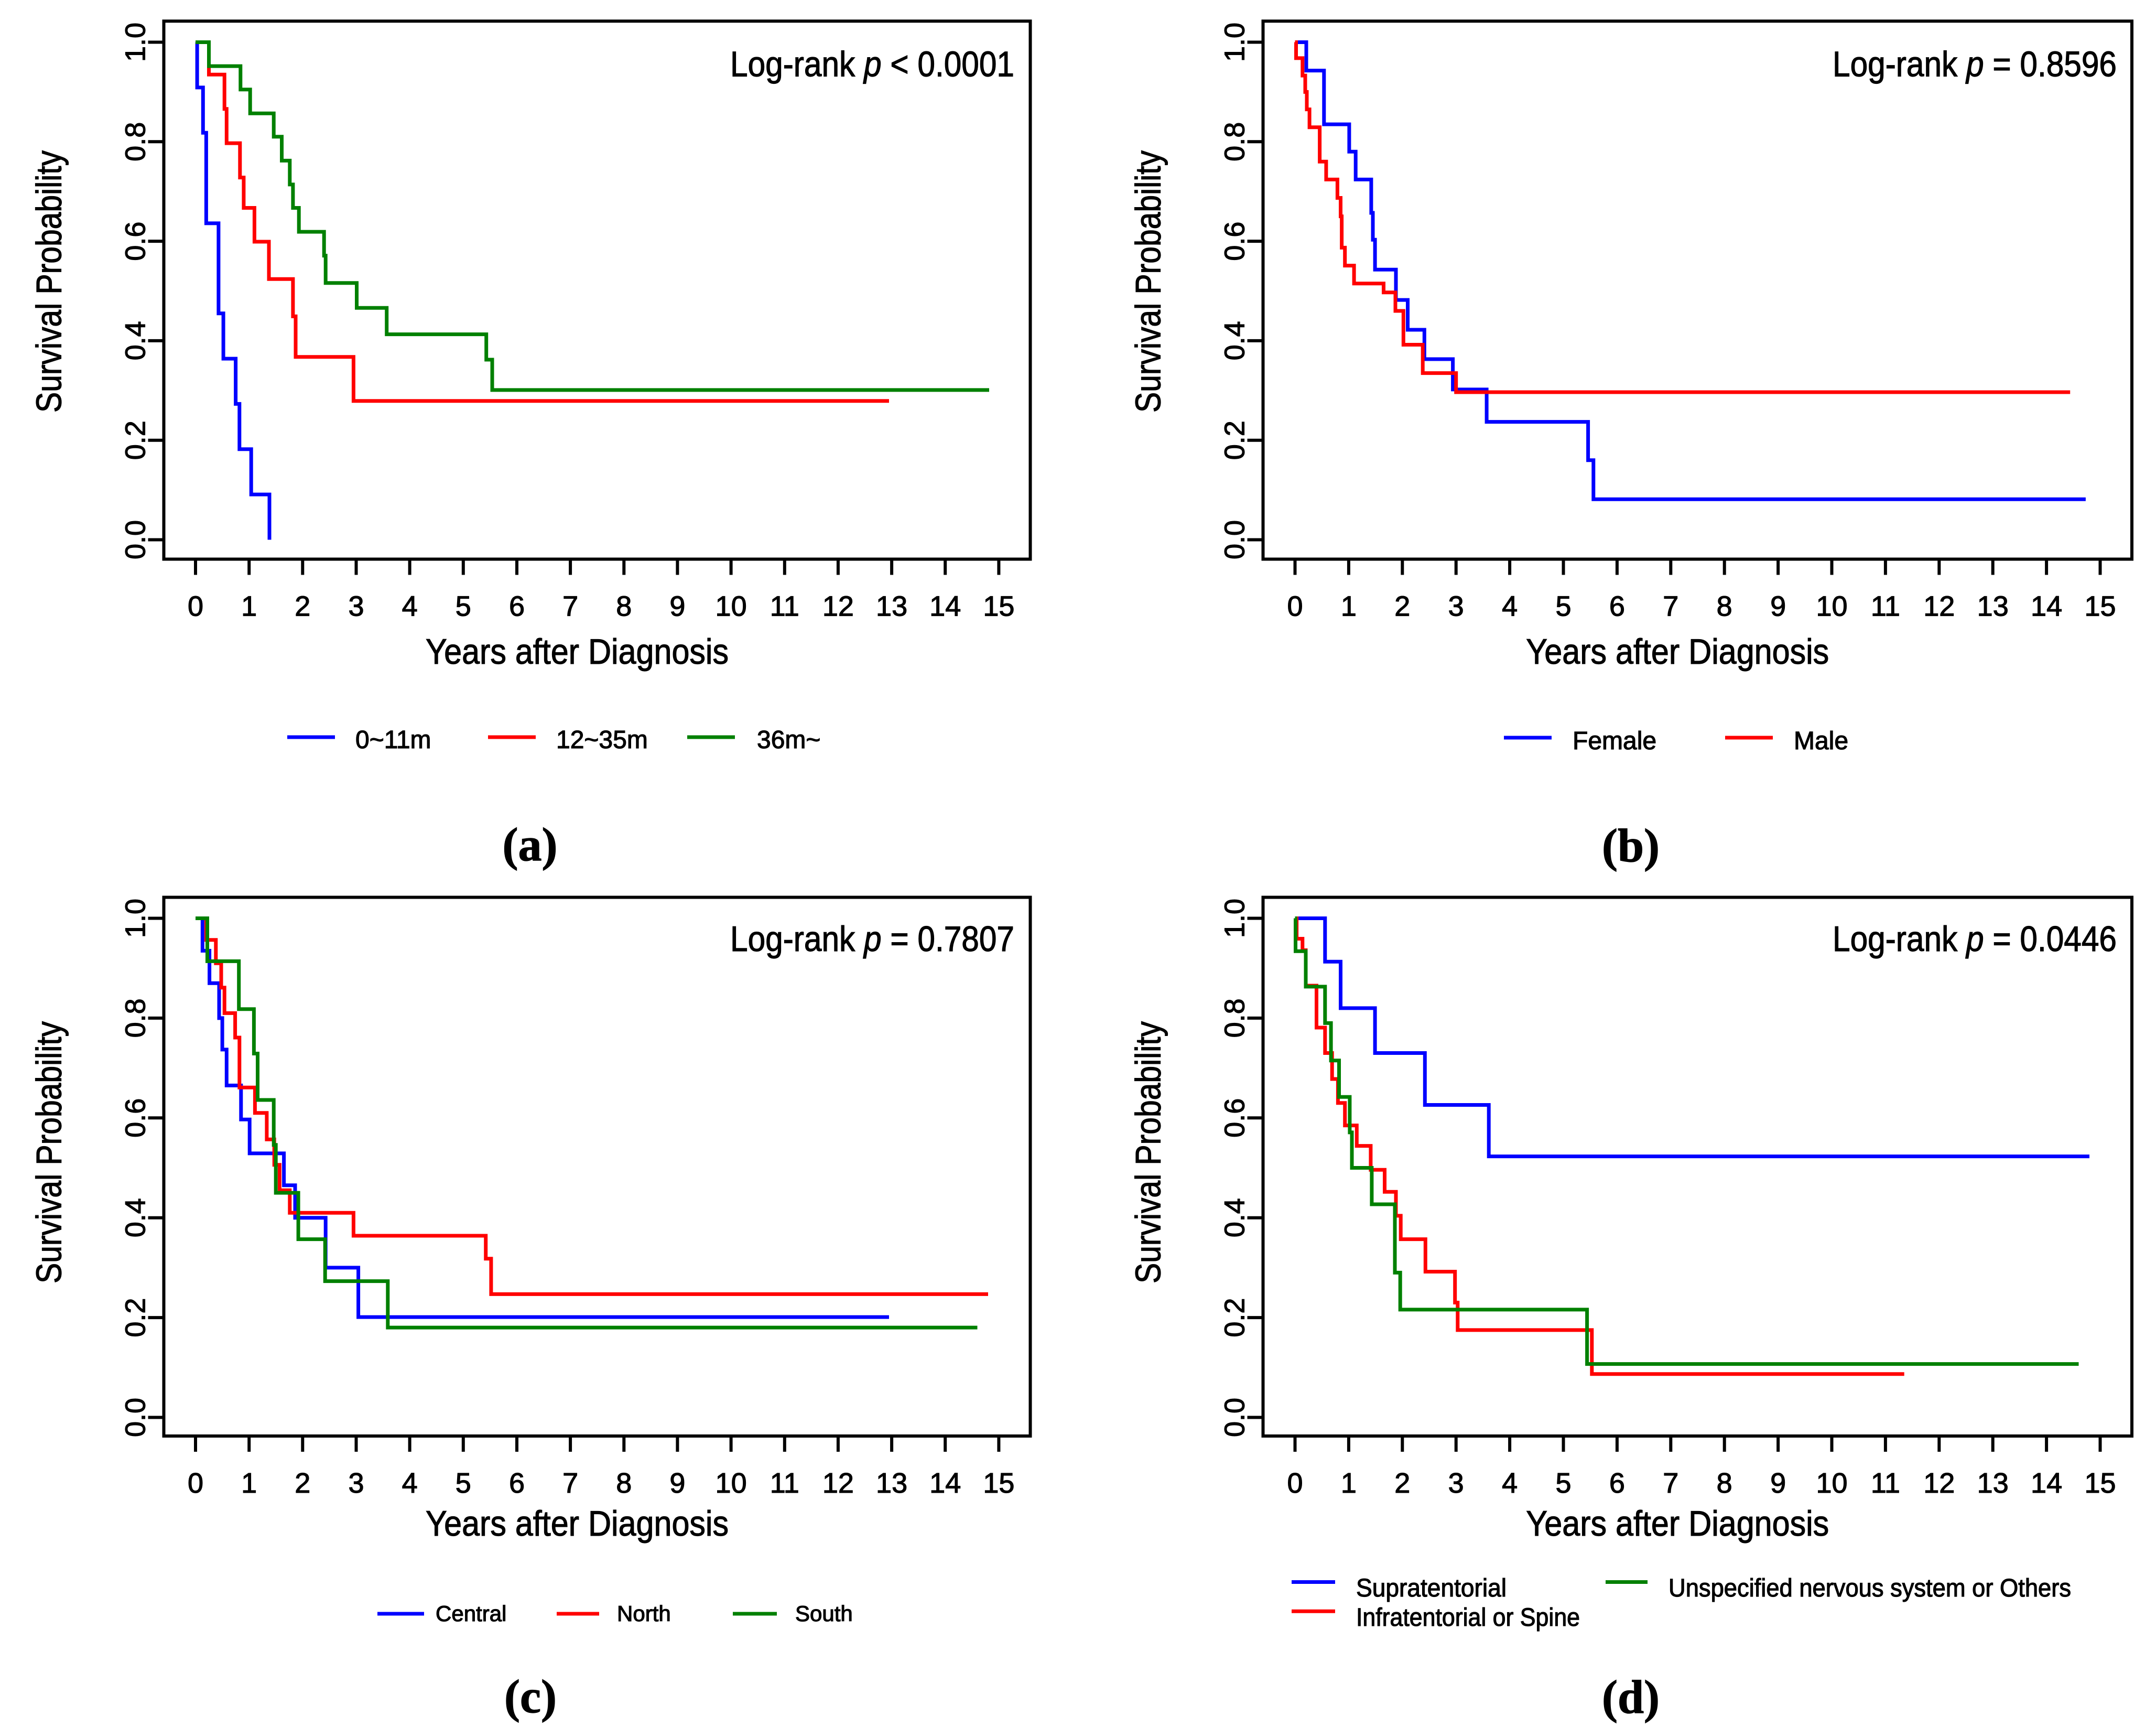 This screenshot has width=2156, height=1727. What do you see at coordinates (824, 1613) in the screenshot?
I see `svg-text: South` at bounding box center [824, 1613].